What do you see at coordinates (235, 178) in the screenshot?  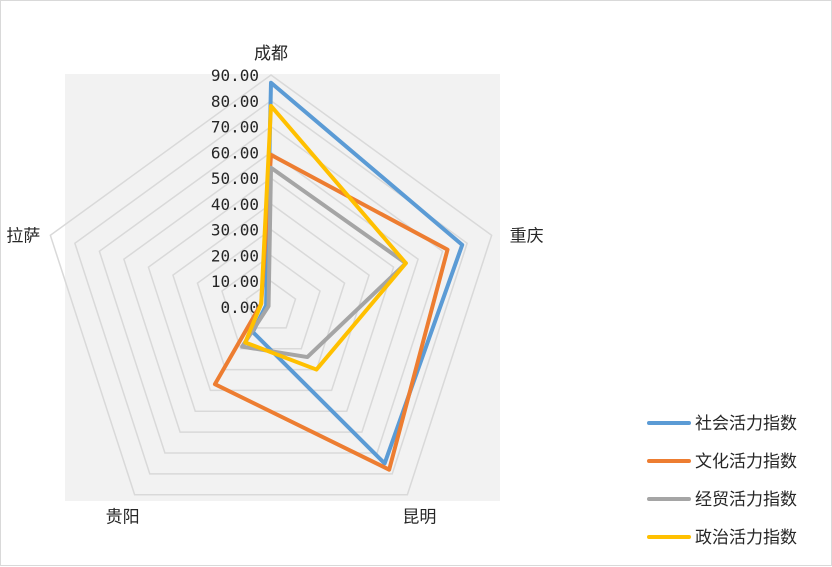 I see `tick-label: 50.00` at bounding box center [235, 178].